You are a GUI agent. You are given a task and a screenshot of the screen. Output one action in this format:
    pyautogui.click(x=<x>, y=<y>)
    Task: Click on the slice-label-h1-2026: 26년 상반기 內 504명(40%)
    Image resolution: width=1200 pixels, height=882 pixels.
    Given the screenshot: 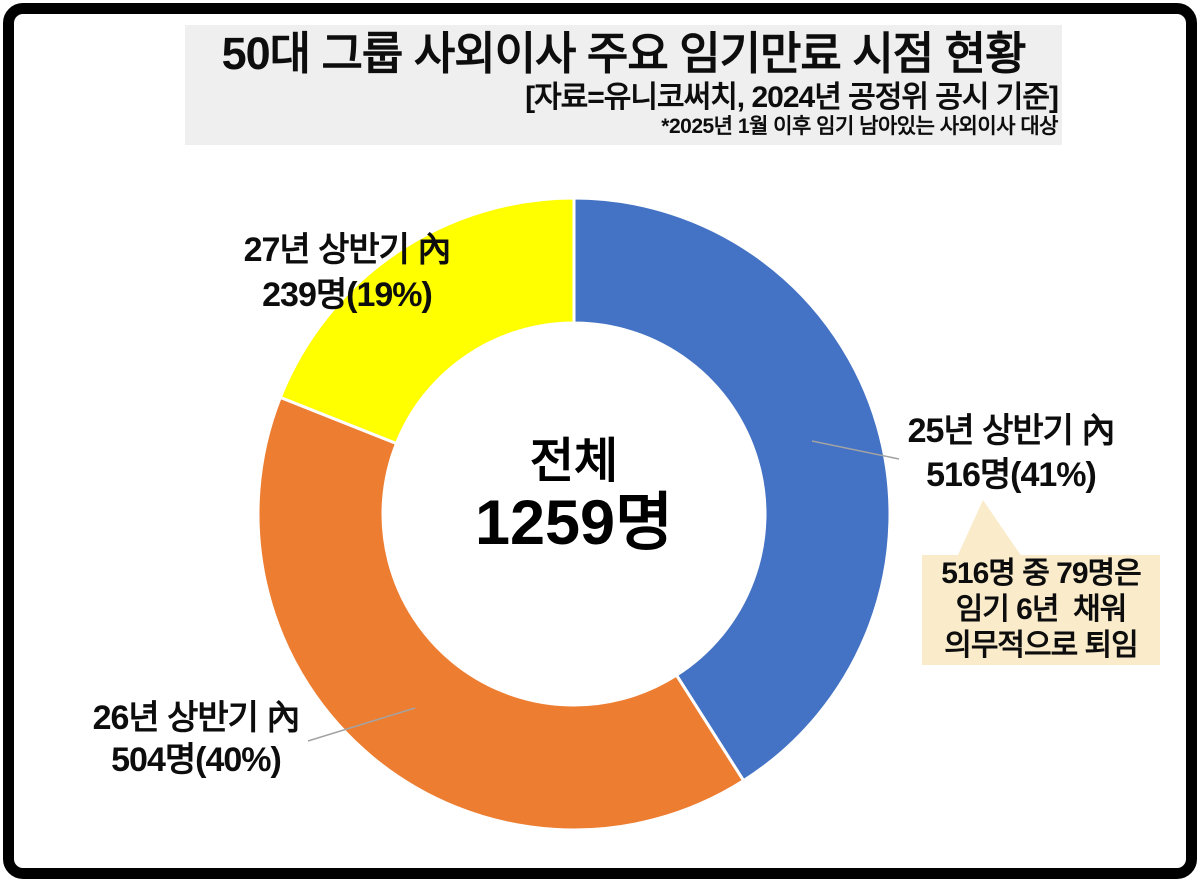 What is the action you would take?
    pyautogui.click(x=196, y=739)
    